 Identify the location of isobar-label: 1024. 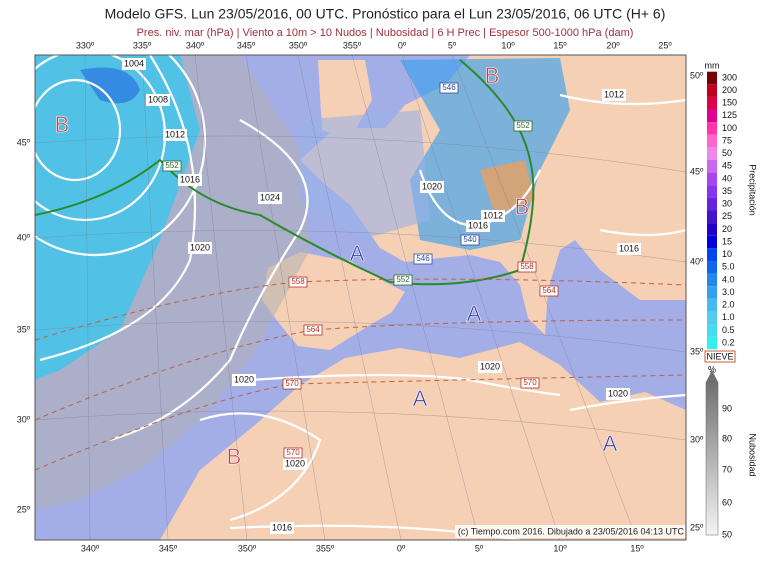
(270, 197).